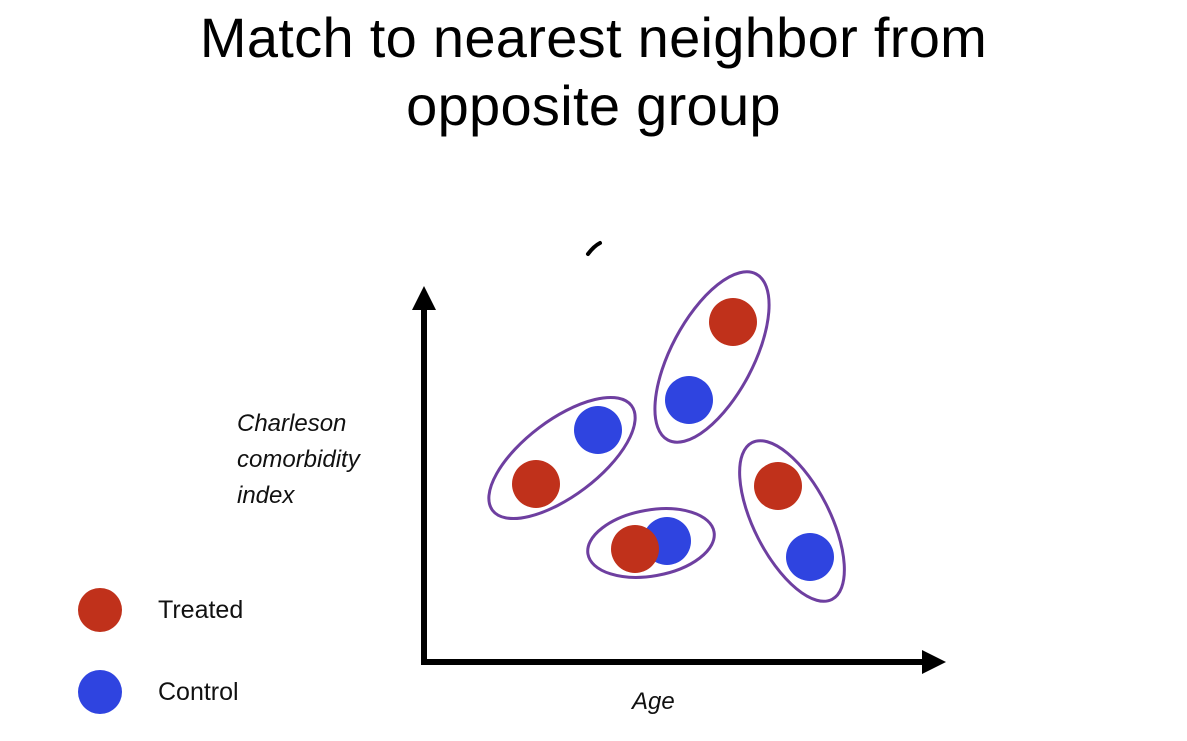 The height and width of the screenshot is (741, 1187). I want to click on y-axis-label: Charleson comorbidity index, so click(298, 460).